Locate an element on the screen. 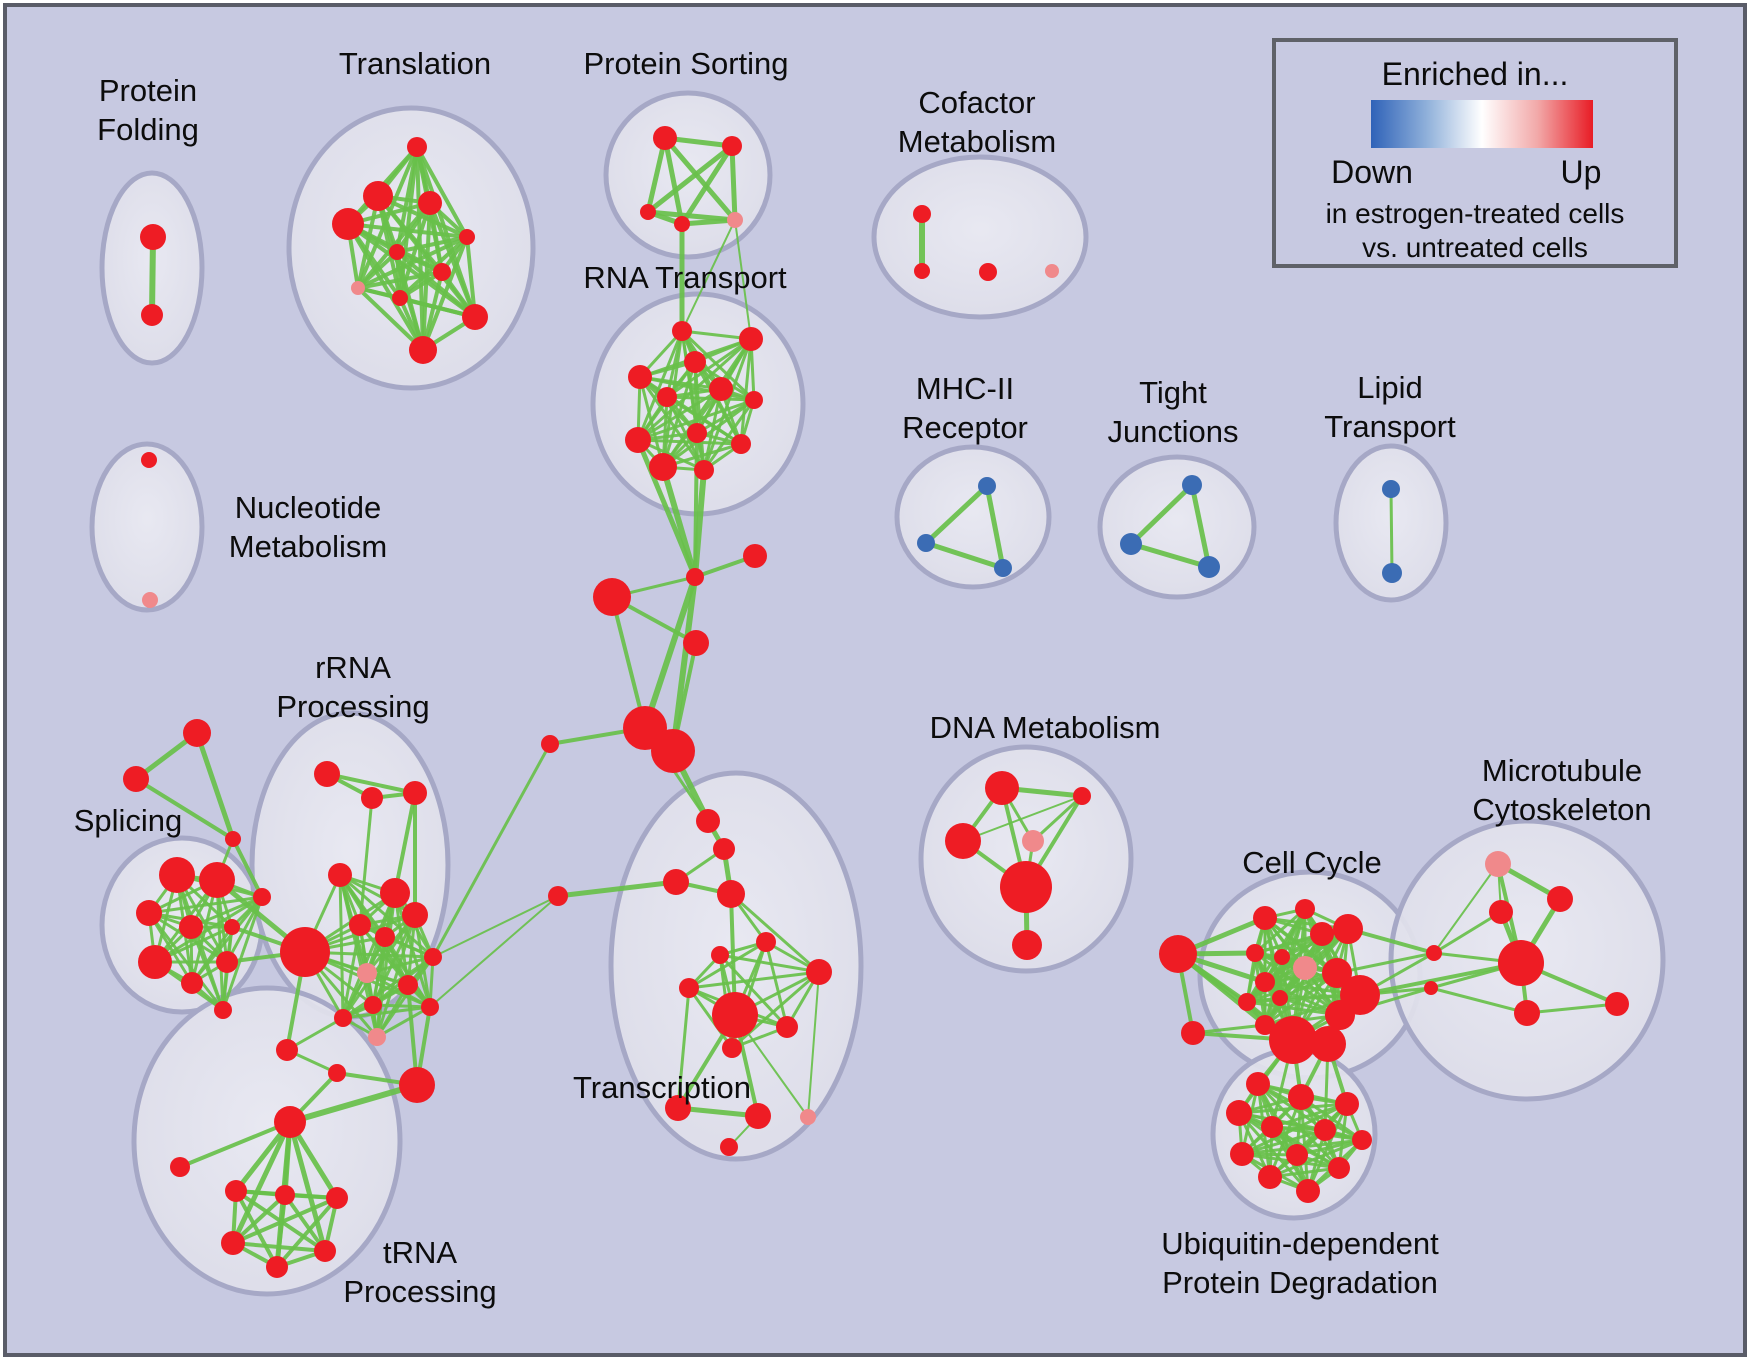 Image resolution: width=1750 pixels, height=1360 pixels. node-rr13 is located at coordinates (430, 1007).